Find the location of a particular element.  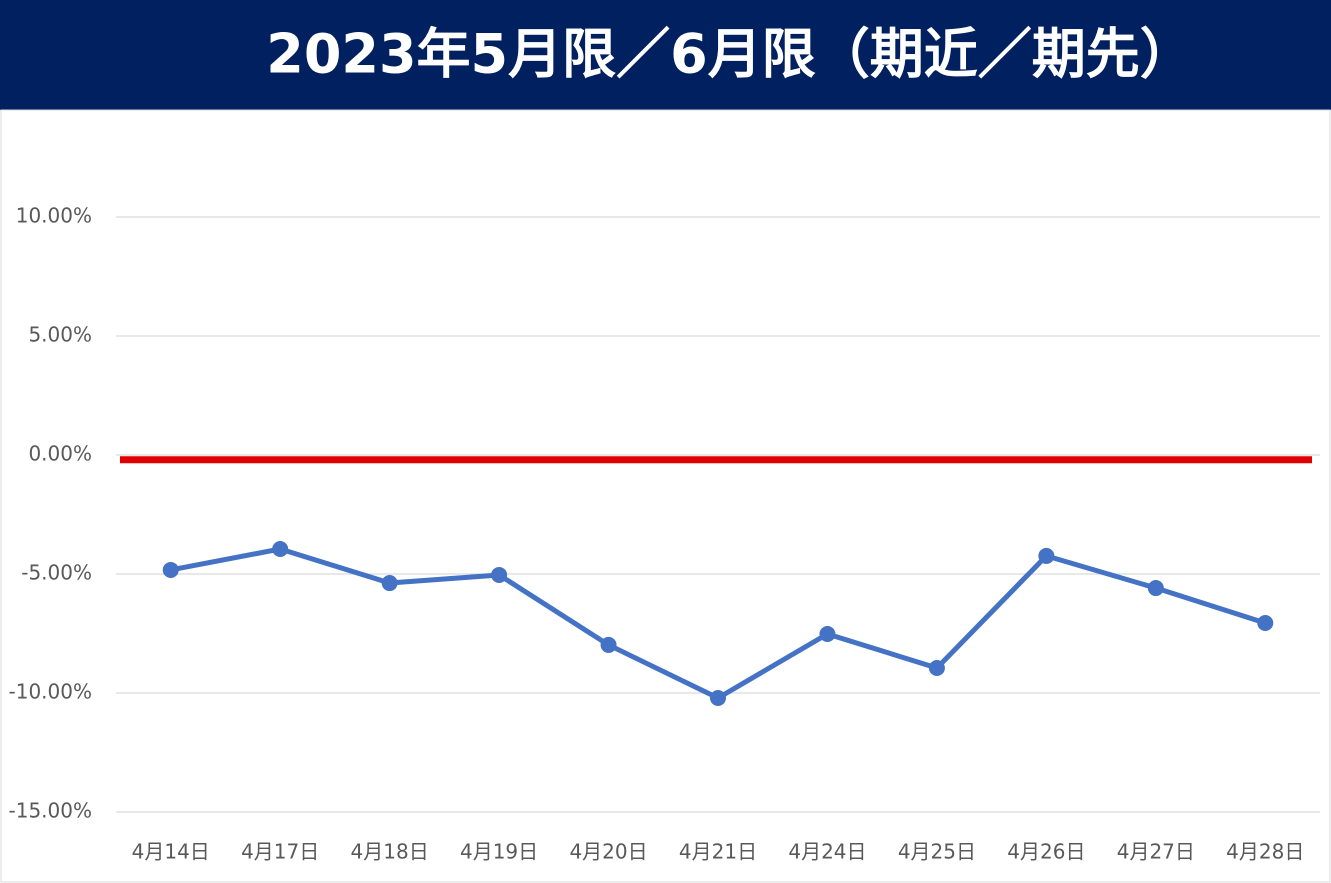

y-tick-label: 0.00% is located at coordinates (60, 454).